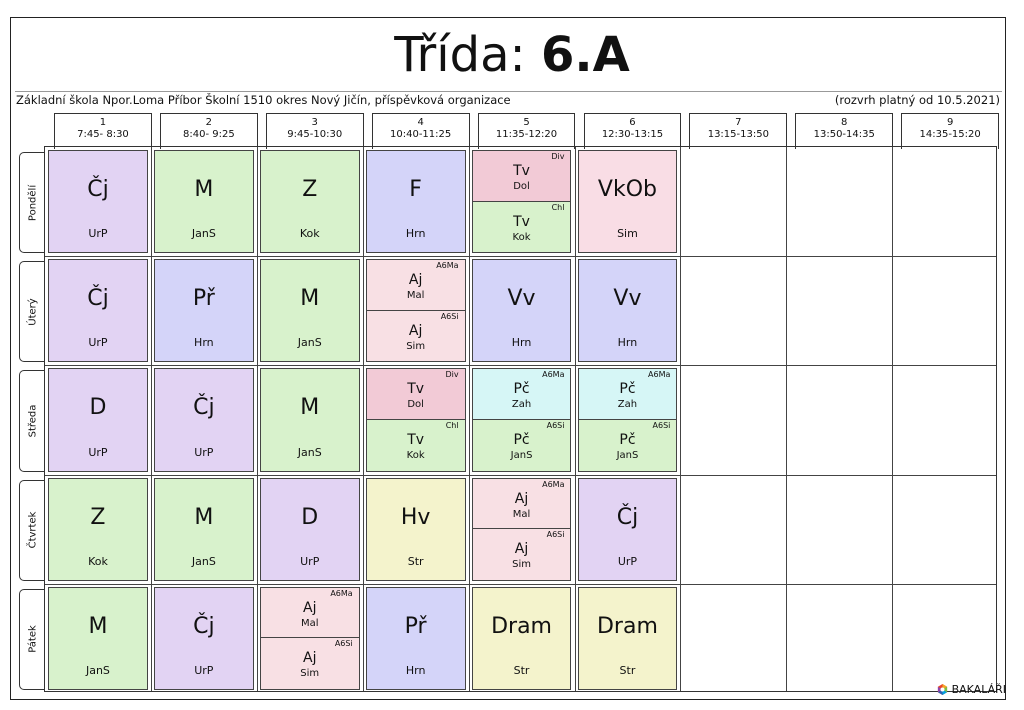 The image size is (1024, 710). What do you see at coordinates (314, 122) in the screenshot?
I see `period-number: 3` at bounding box center [314, 122].